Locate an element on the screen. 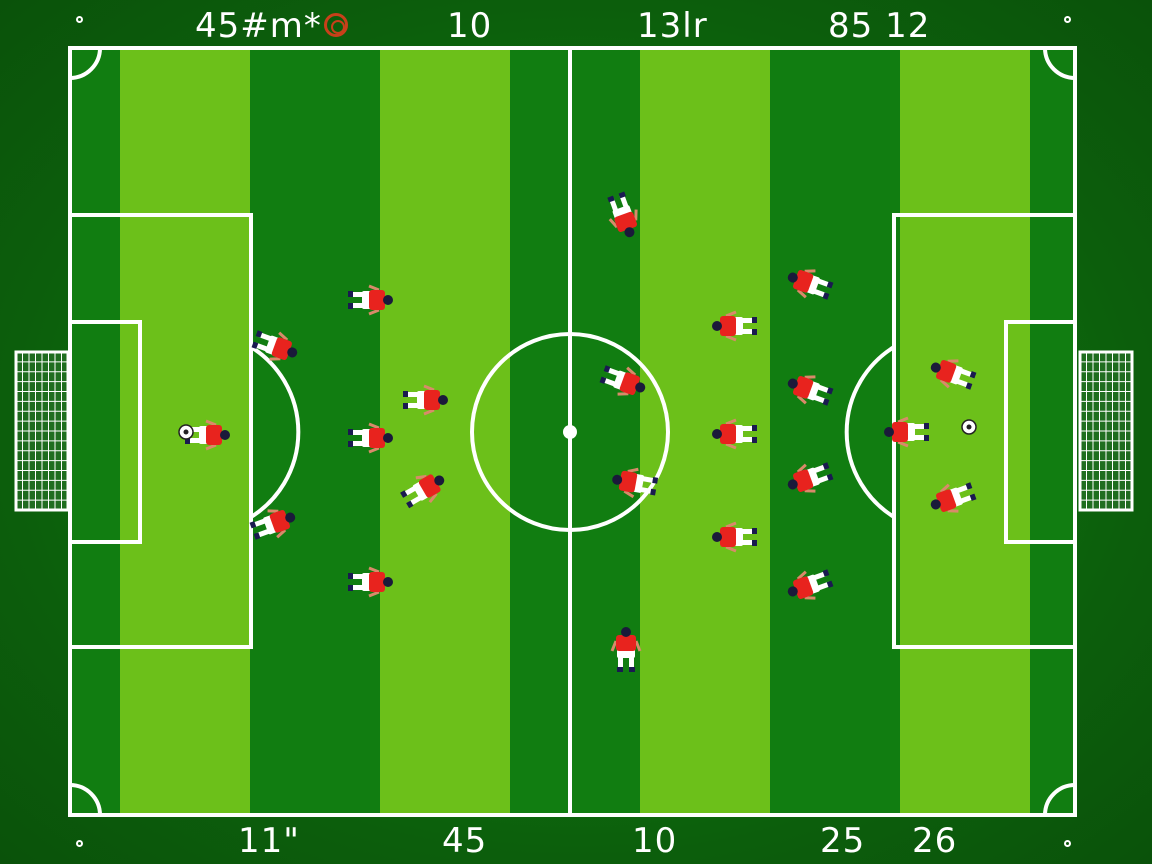  hud-top-left-text: 45#m* is located at coordinates (258, 26).